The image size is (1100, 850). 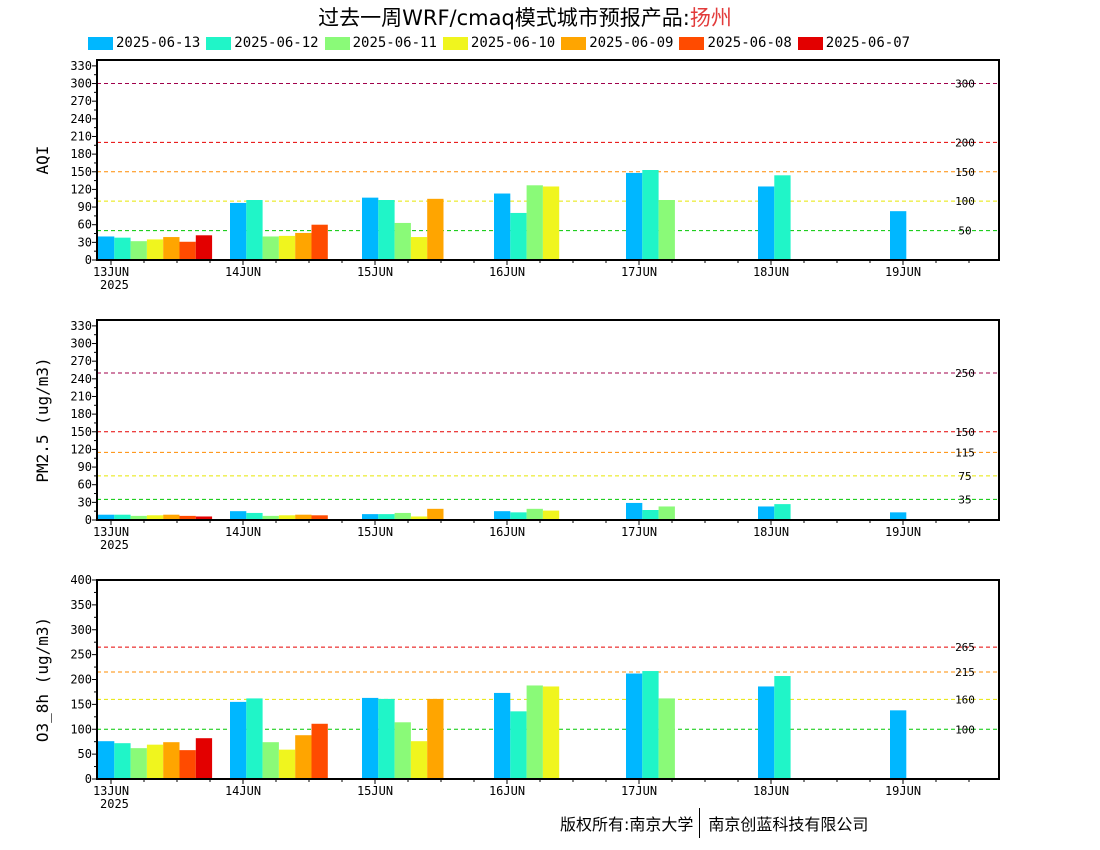 I want to click on y-axis-label: AQI, so click(x=42, y=160).